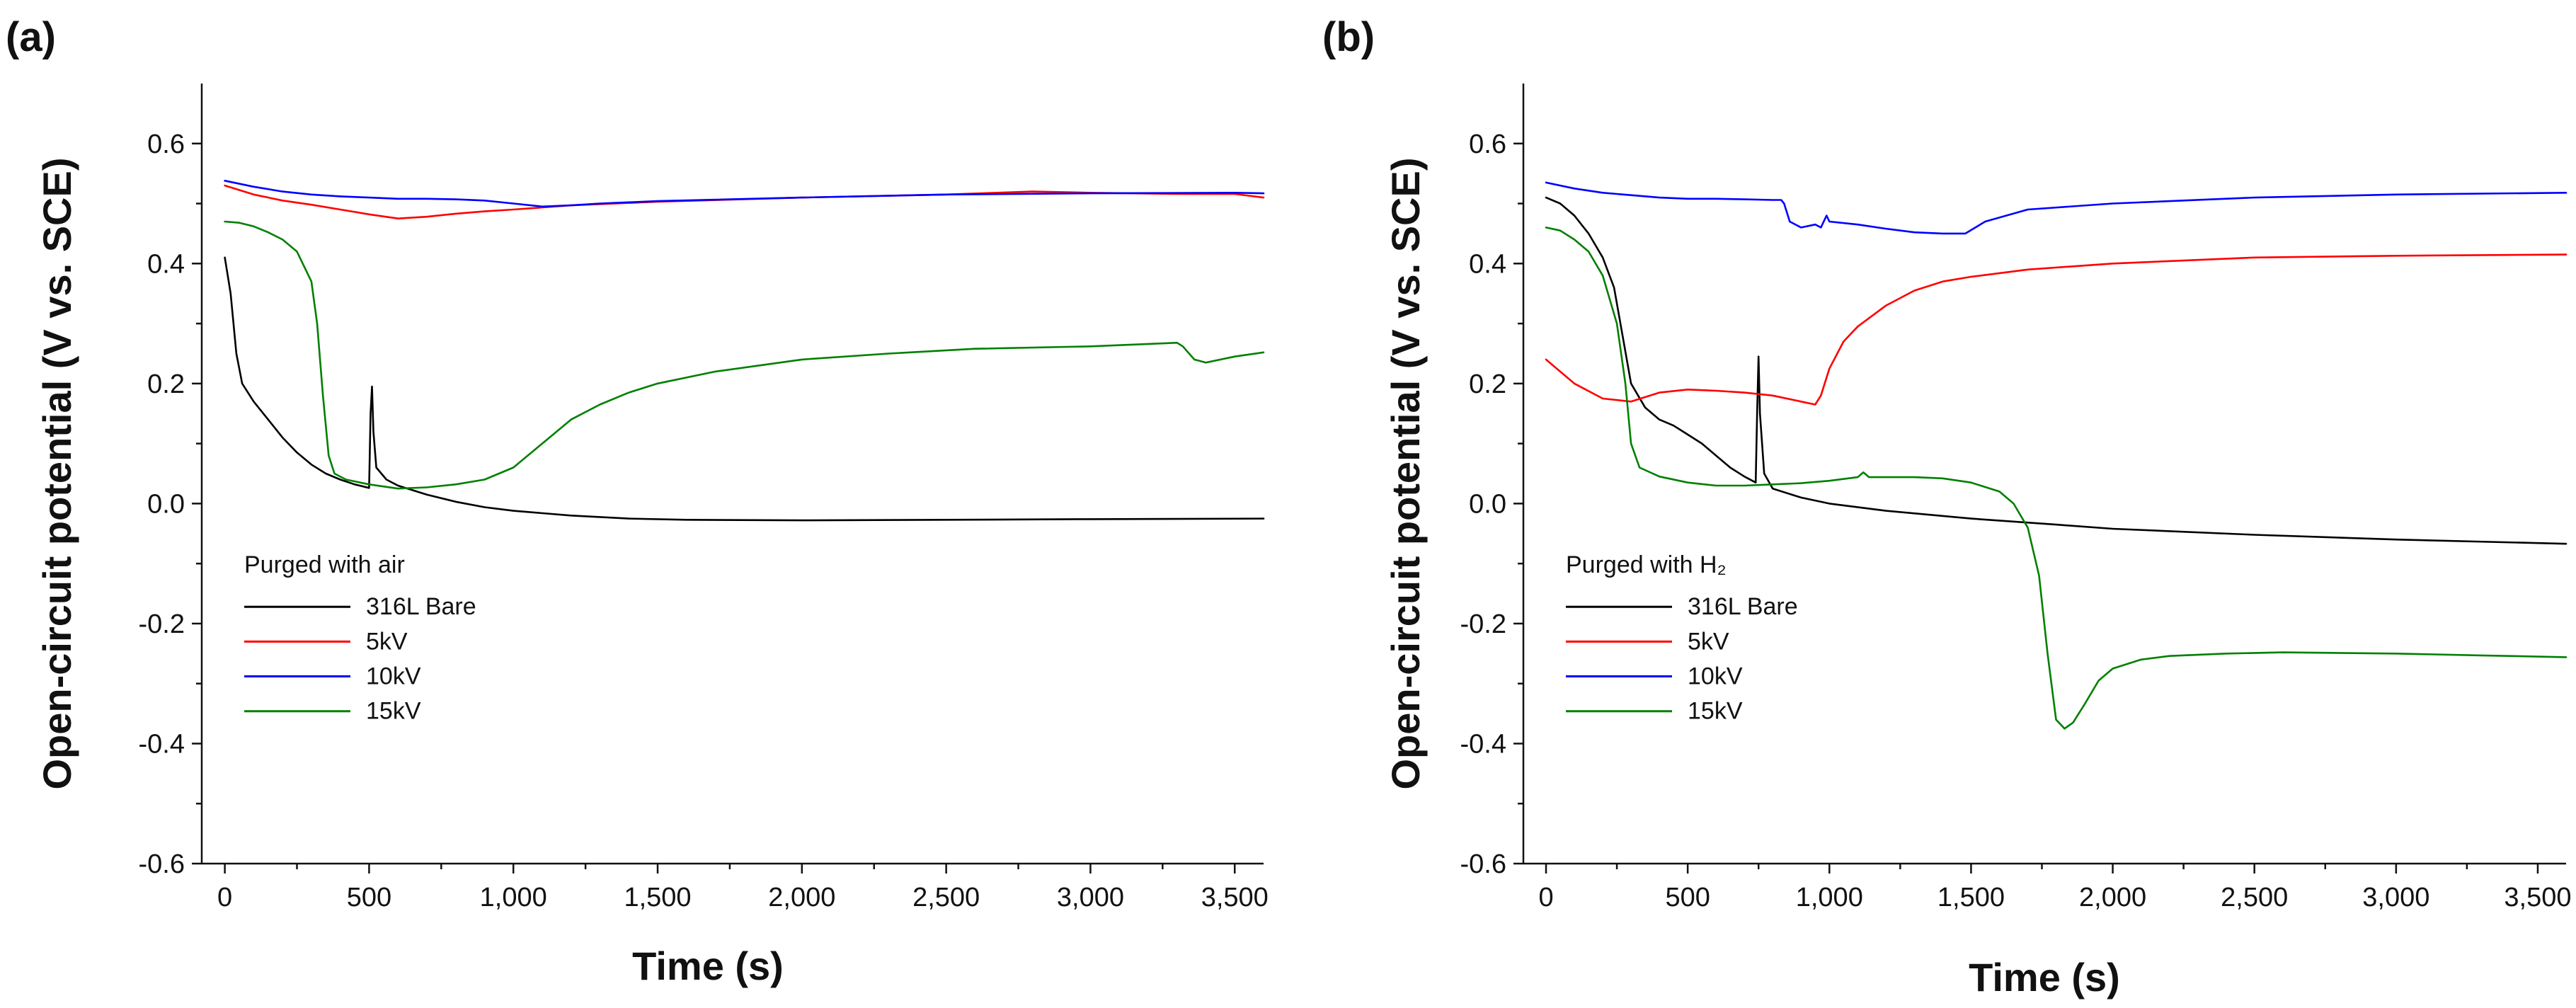 The height and width of the screenshot is (1008, 2576). Describe the element at coordinates (1682, 638) in the screenshot. I see `legend: Purged with H₂ 316L Bare 5kV 10kV 15kV` at that location.